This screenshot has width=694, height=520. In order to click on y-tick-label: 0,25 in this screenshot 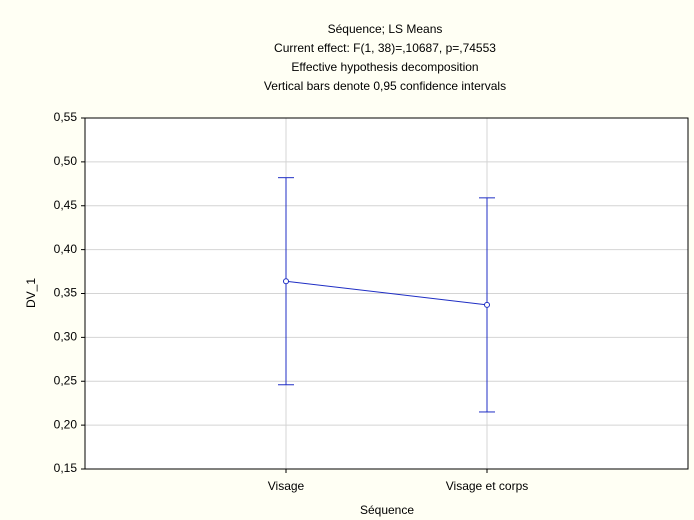, I will do `click(66, 380)`.